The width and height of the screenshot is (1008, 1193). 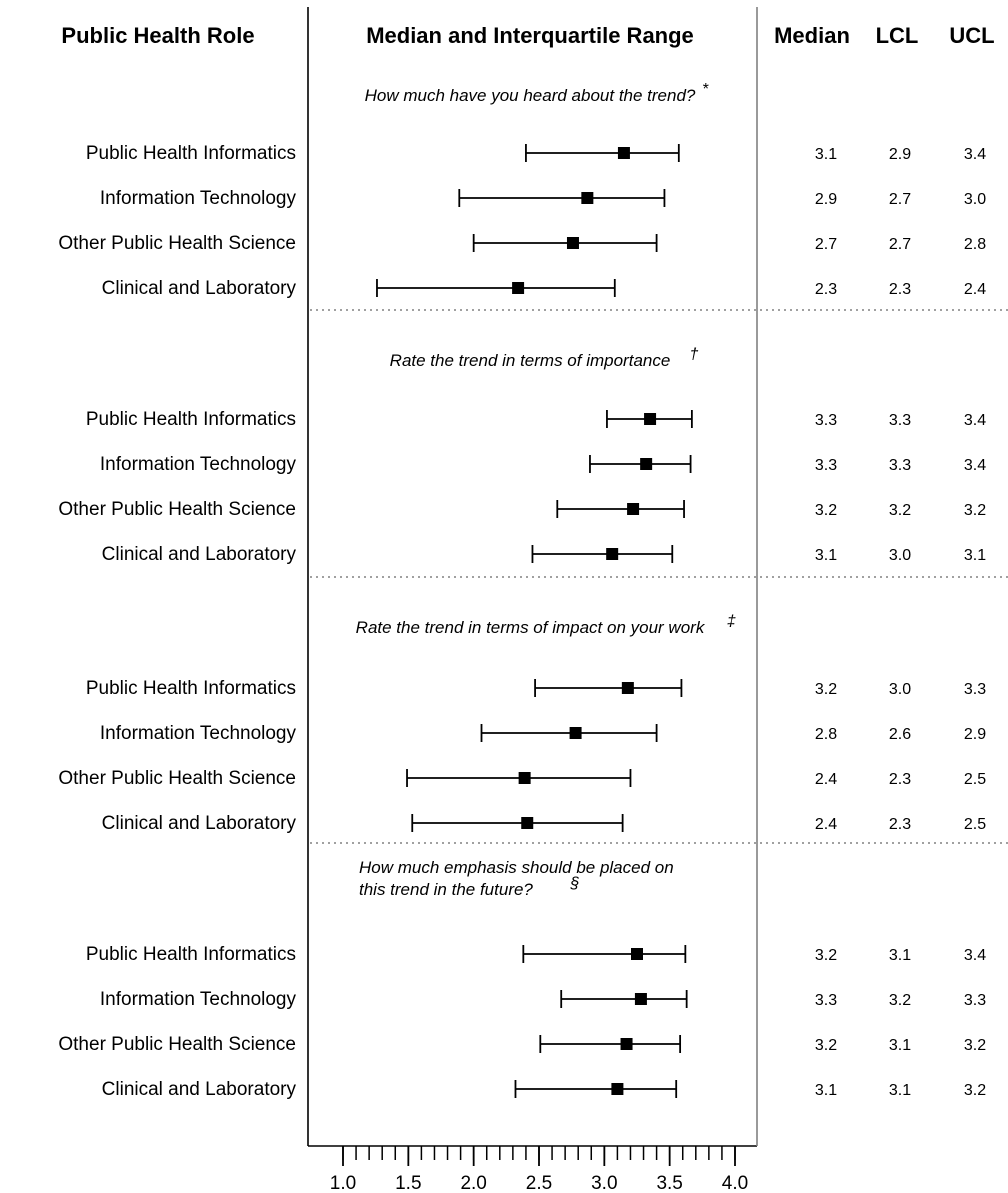 I want to click on x-tick-label: 2.5, so click(x=539, y=1183).